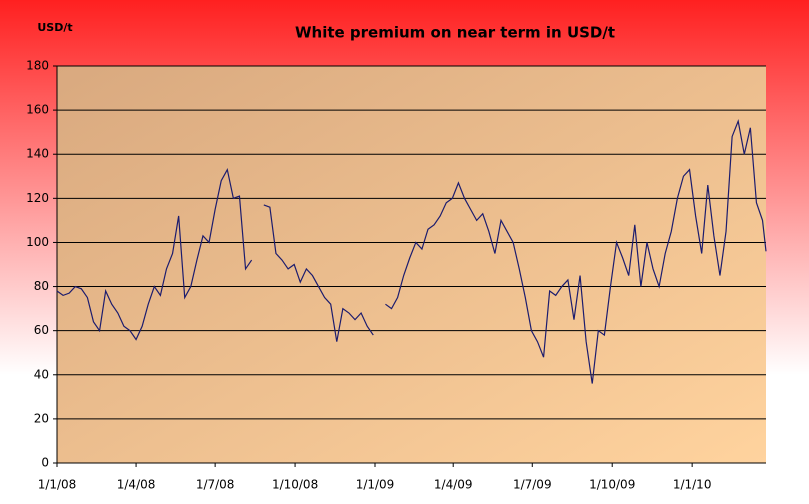 Image resolution: width=809 pixels, height=504 pixels. What do you see at coordinates (41, 374) in the screenshot?
I see `y-tick-label: 40` at bounding box center [41, 374].